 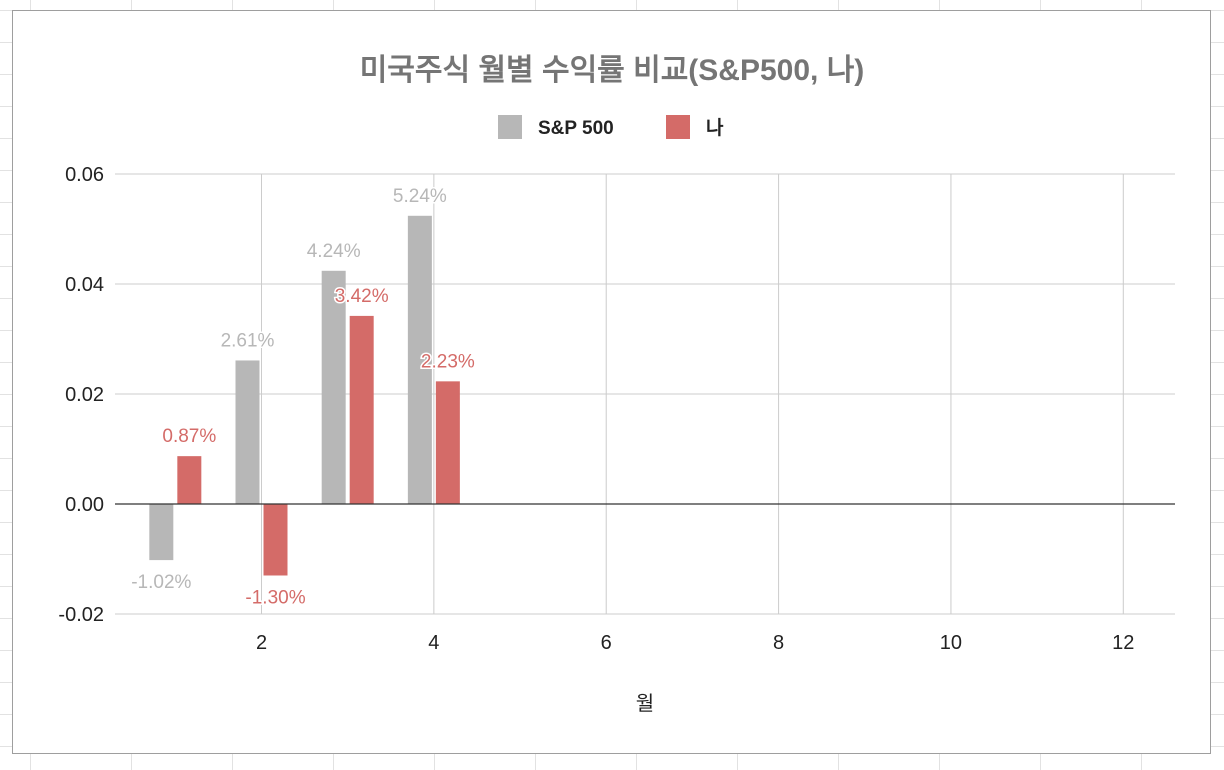 What do you see at coordinates (84, 395) in the screenshot?
I see `y-tick-label: 0.02` at bounding box center [84, 395].